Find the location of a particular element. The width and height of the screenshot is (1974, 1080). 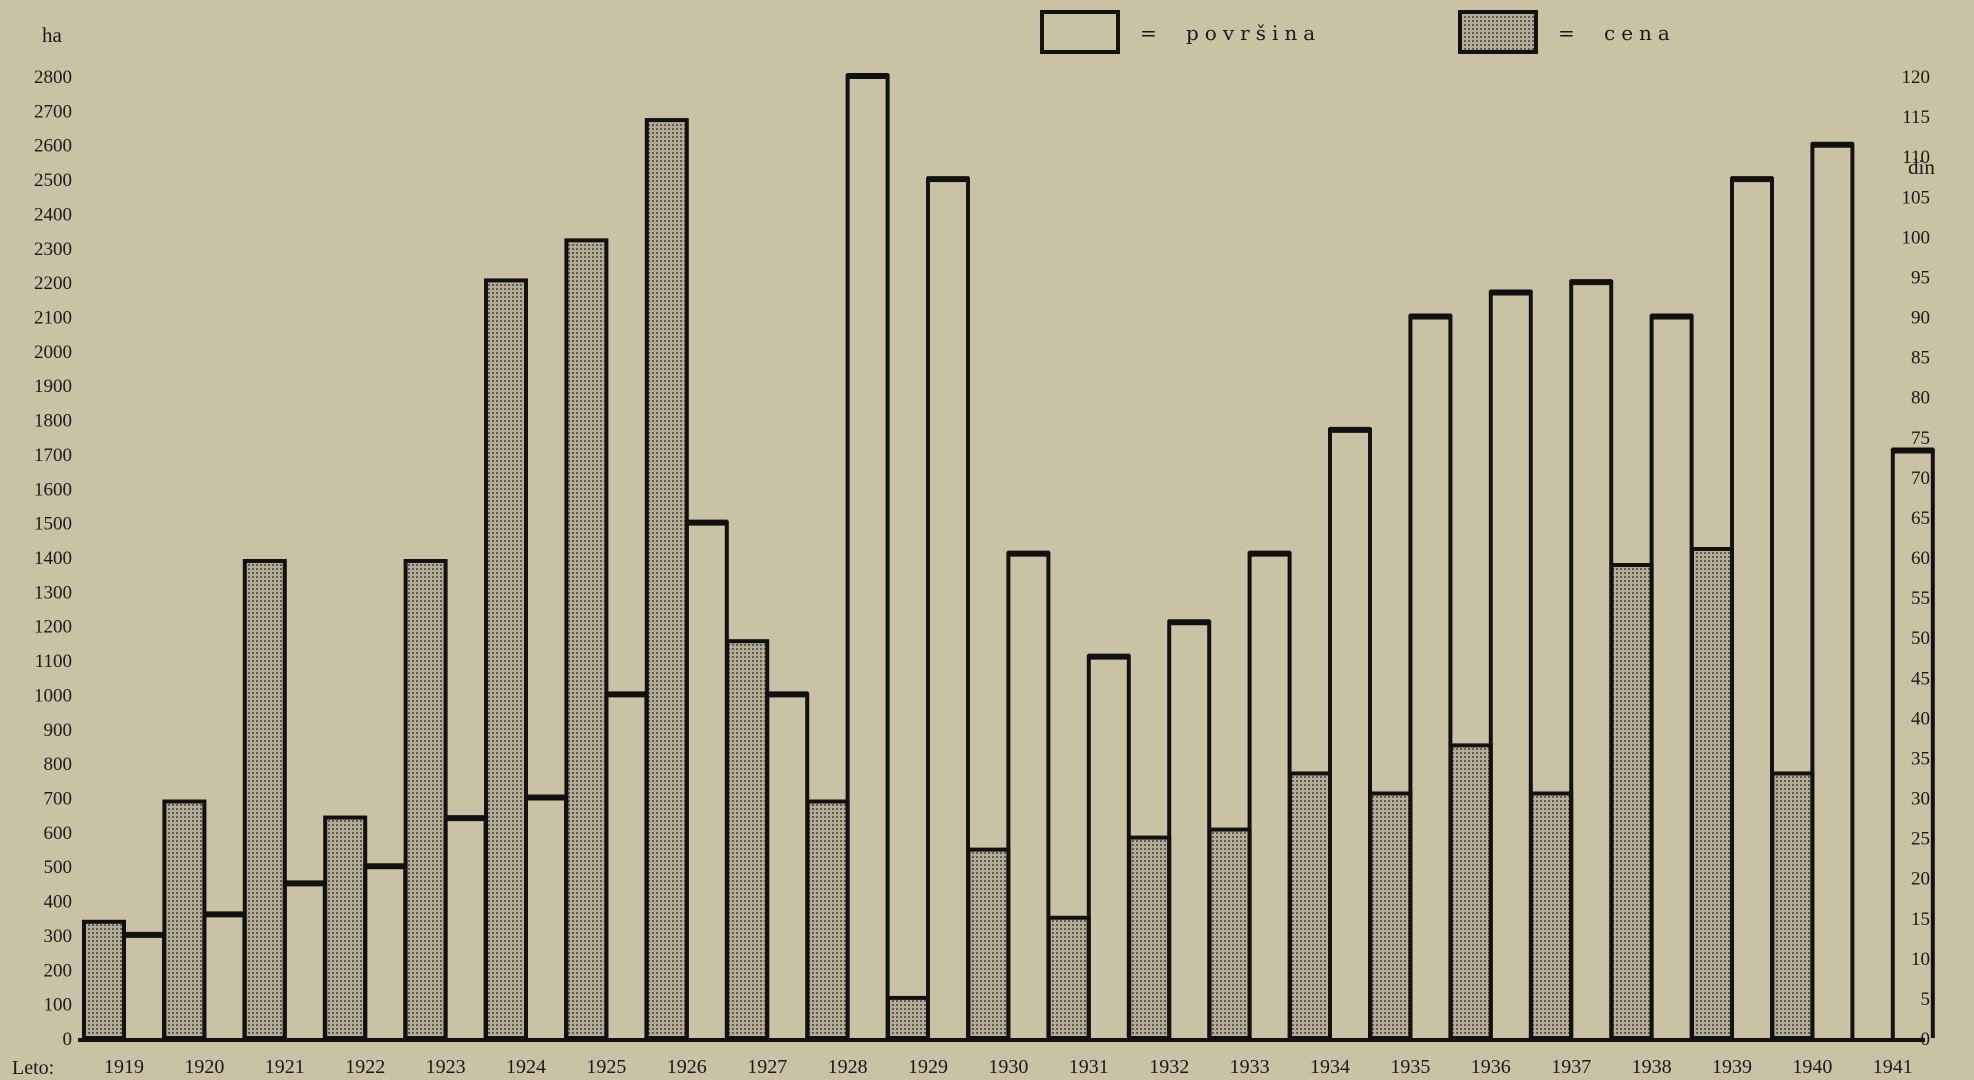

right-tick-label: 115 is located at coordinates (1916, 117).